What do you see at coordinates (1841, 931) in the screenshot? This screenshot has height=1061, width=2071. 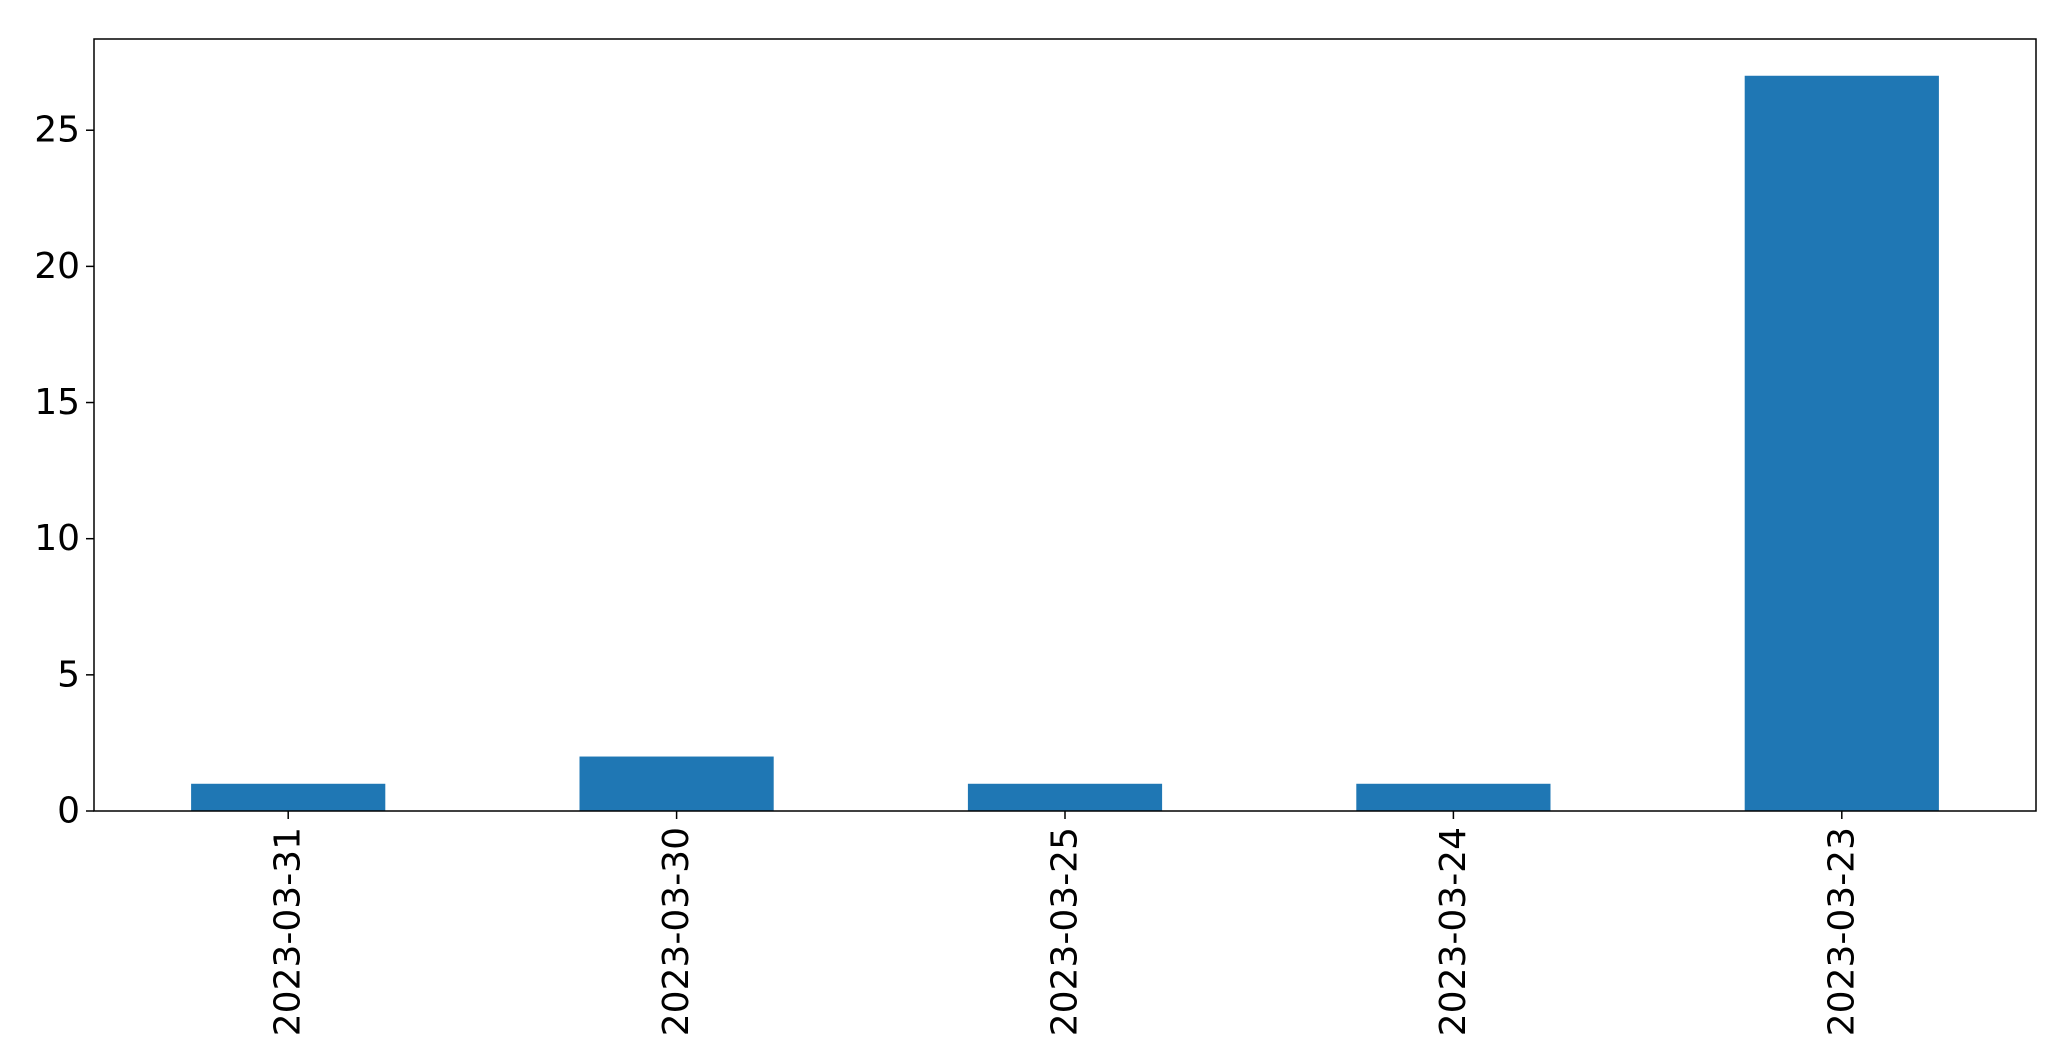 I see `x-tick-label: 2023-03-23` at bounding box center [1841, 931].